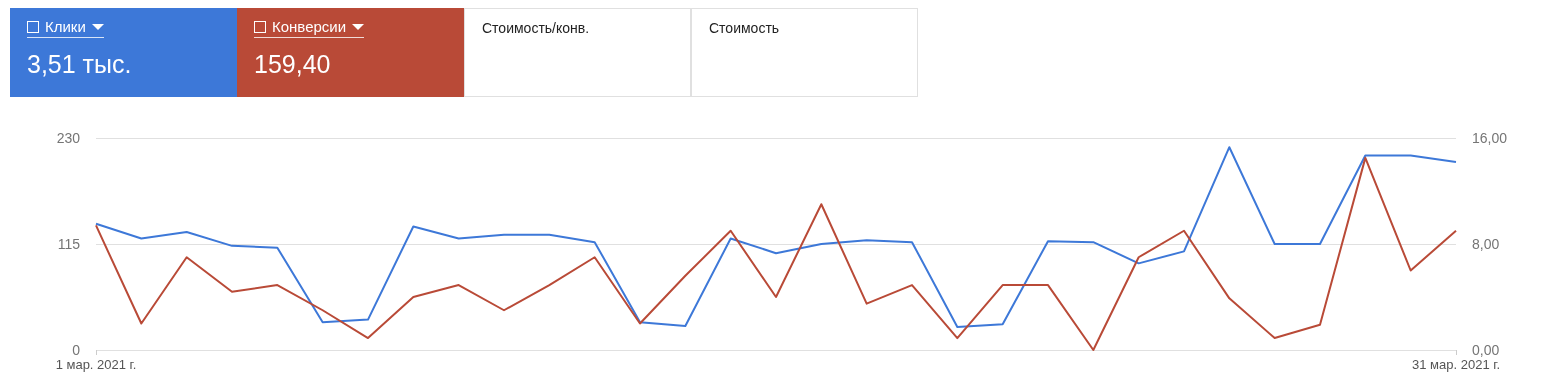 The image size is (1548, 390). Describe the element at coordinates (309, 28) in the screenshot. I see `legend-label: Конверсии` at that location.